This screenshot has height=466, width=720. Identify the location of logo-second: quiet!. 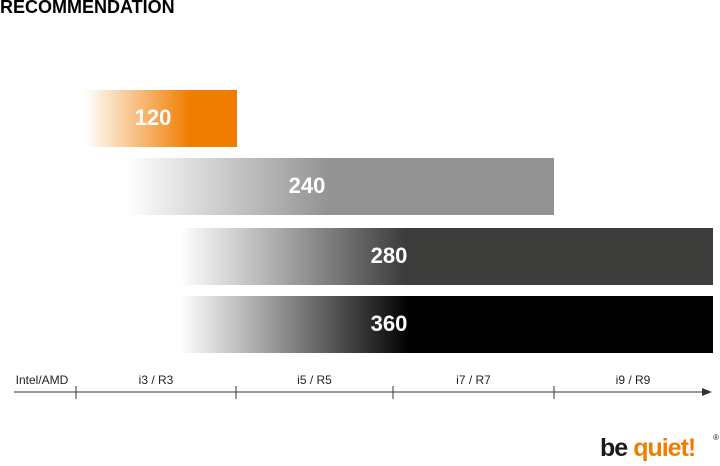
(664, 448).